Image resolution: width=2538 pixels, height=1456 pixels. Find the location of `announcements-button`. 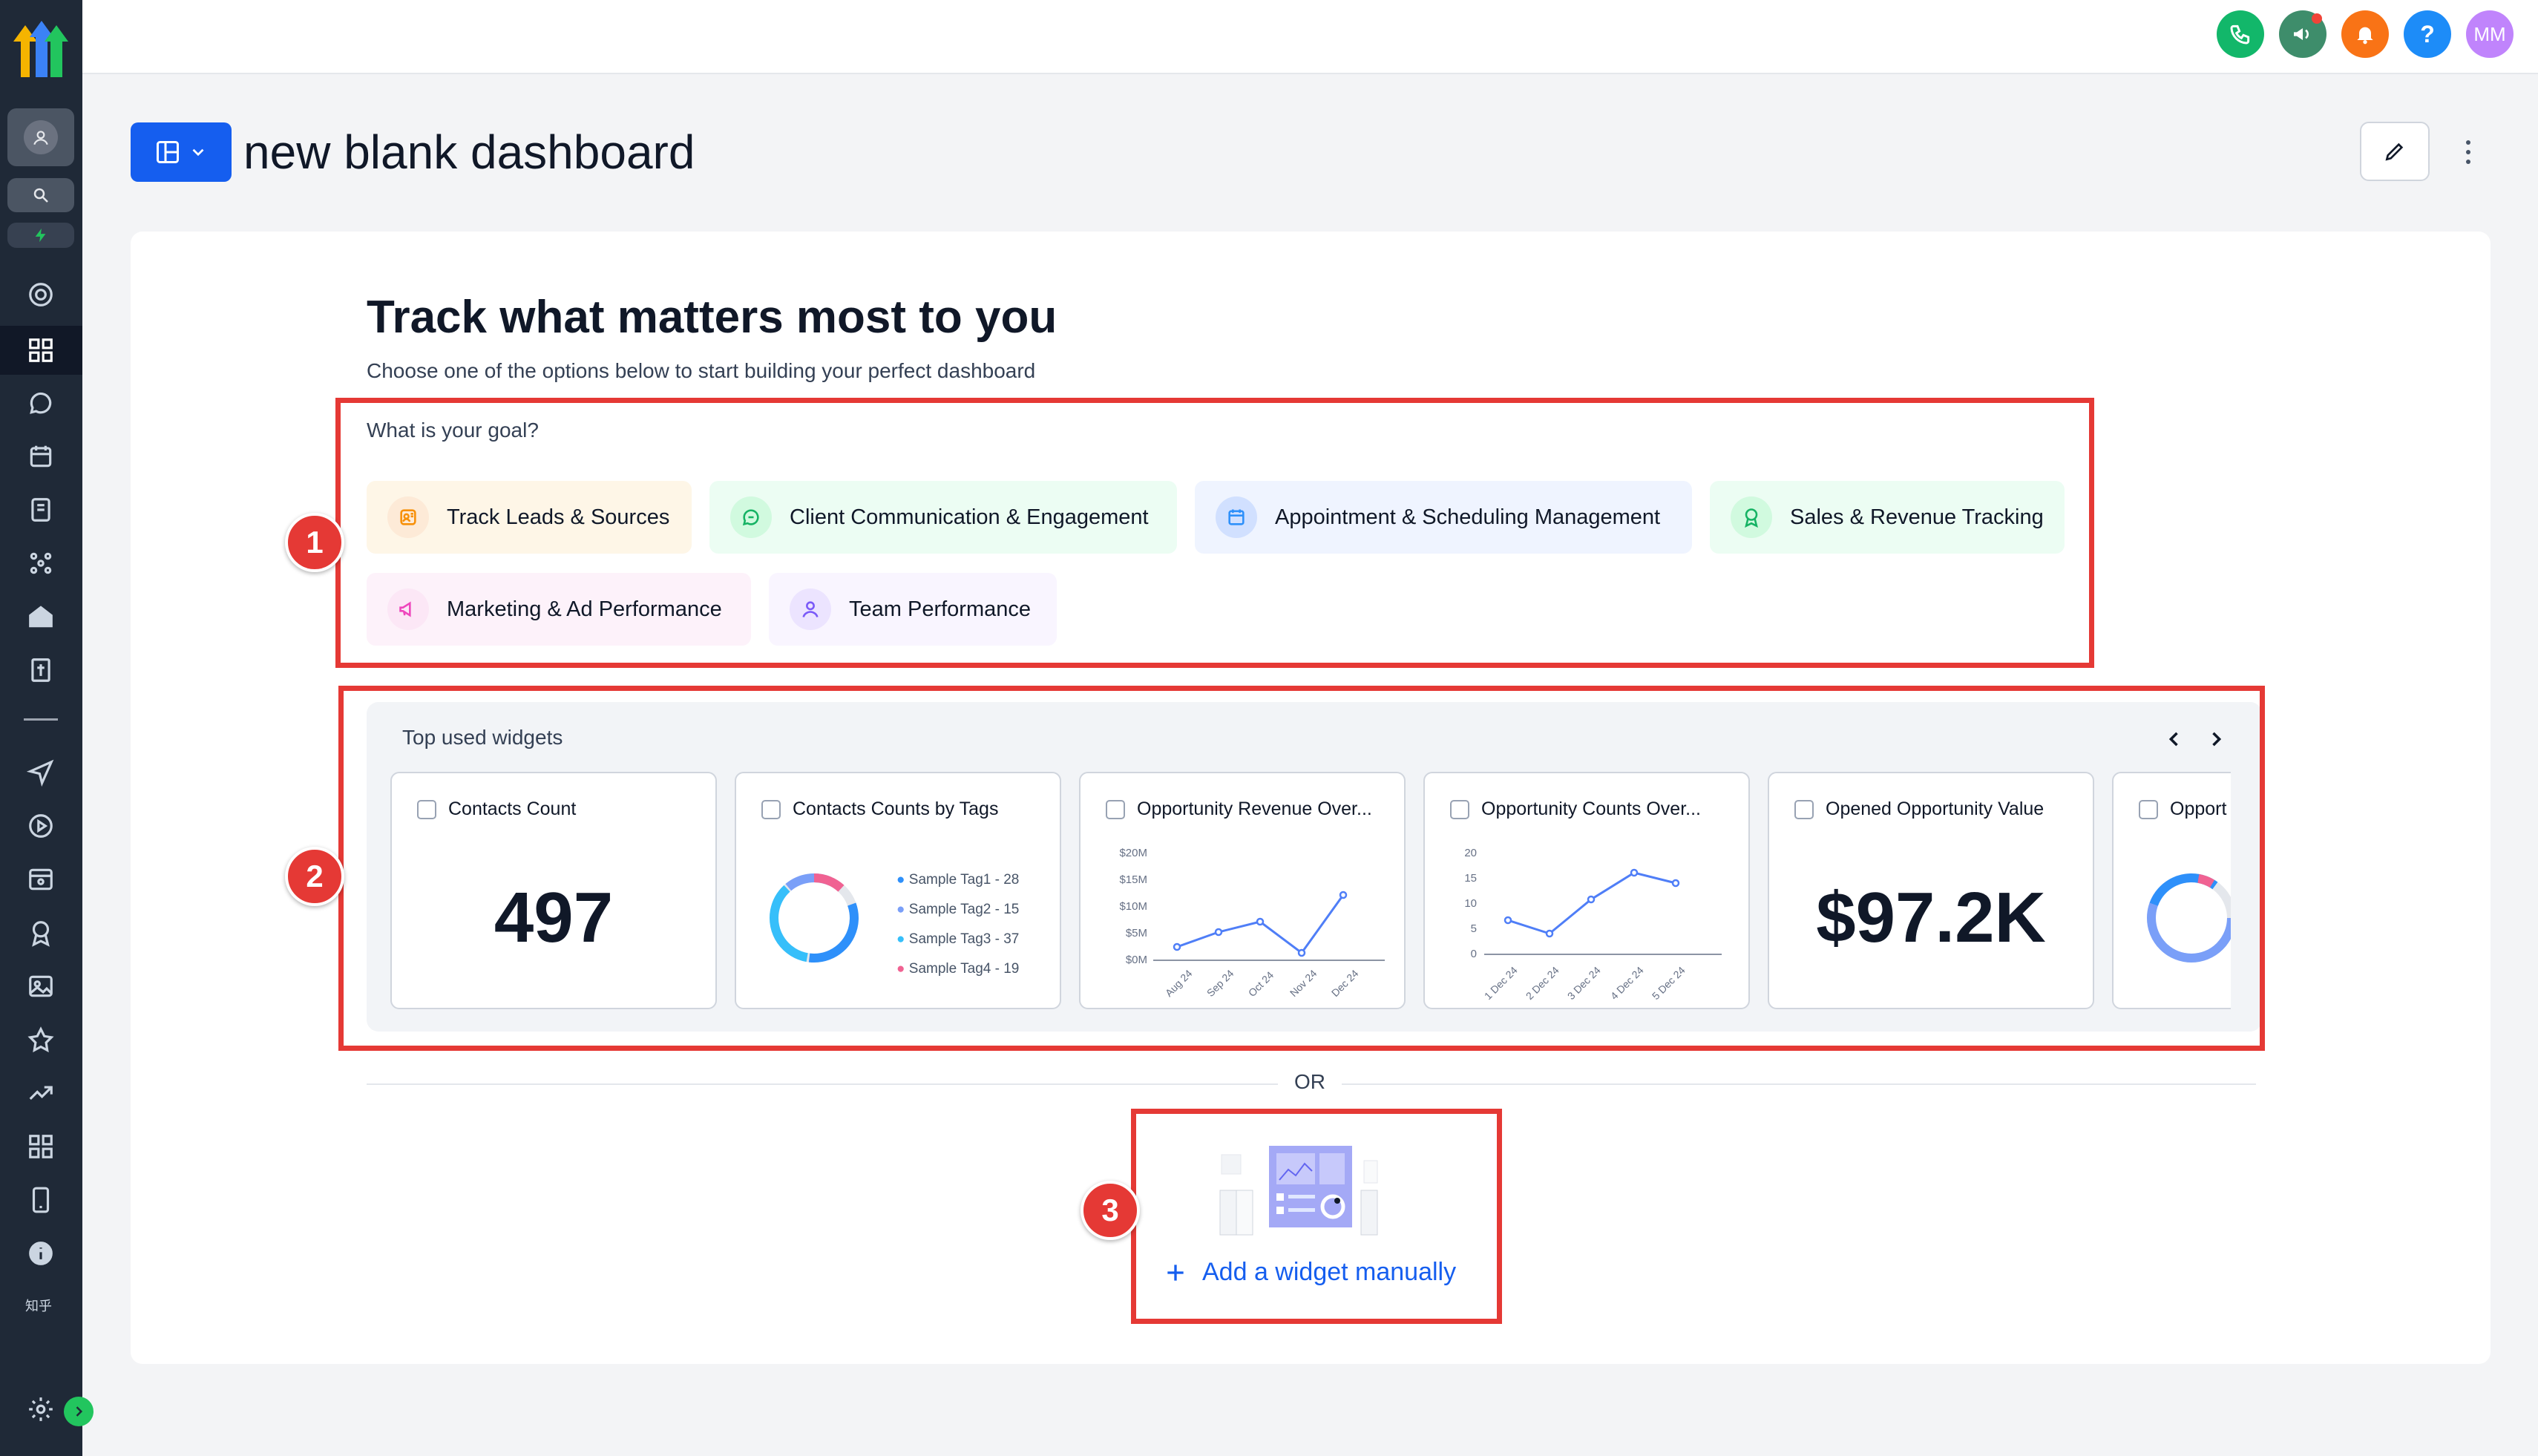

announcements-button is located at coordinates (2302, 34).